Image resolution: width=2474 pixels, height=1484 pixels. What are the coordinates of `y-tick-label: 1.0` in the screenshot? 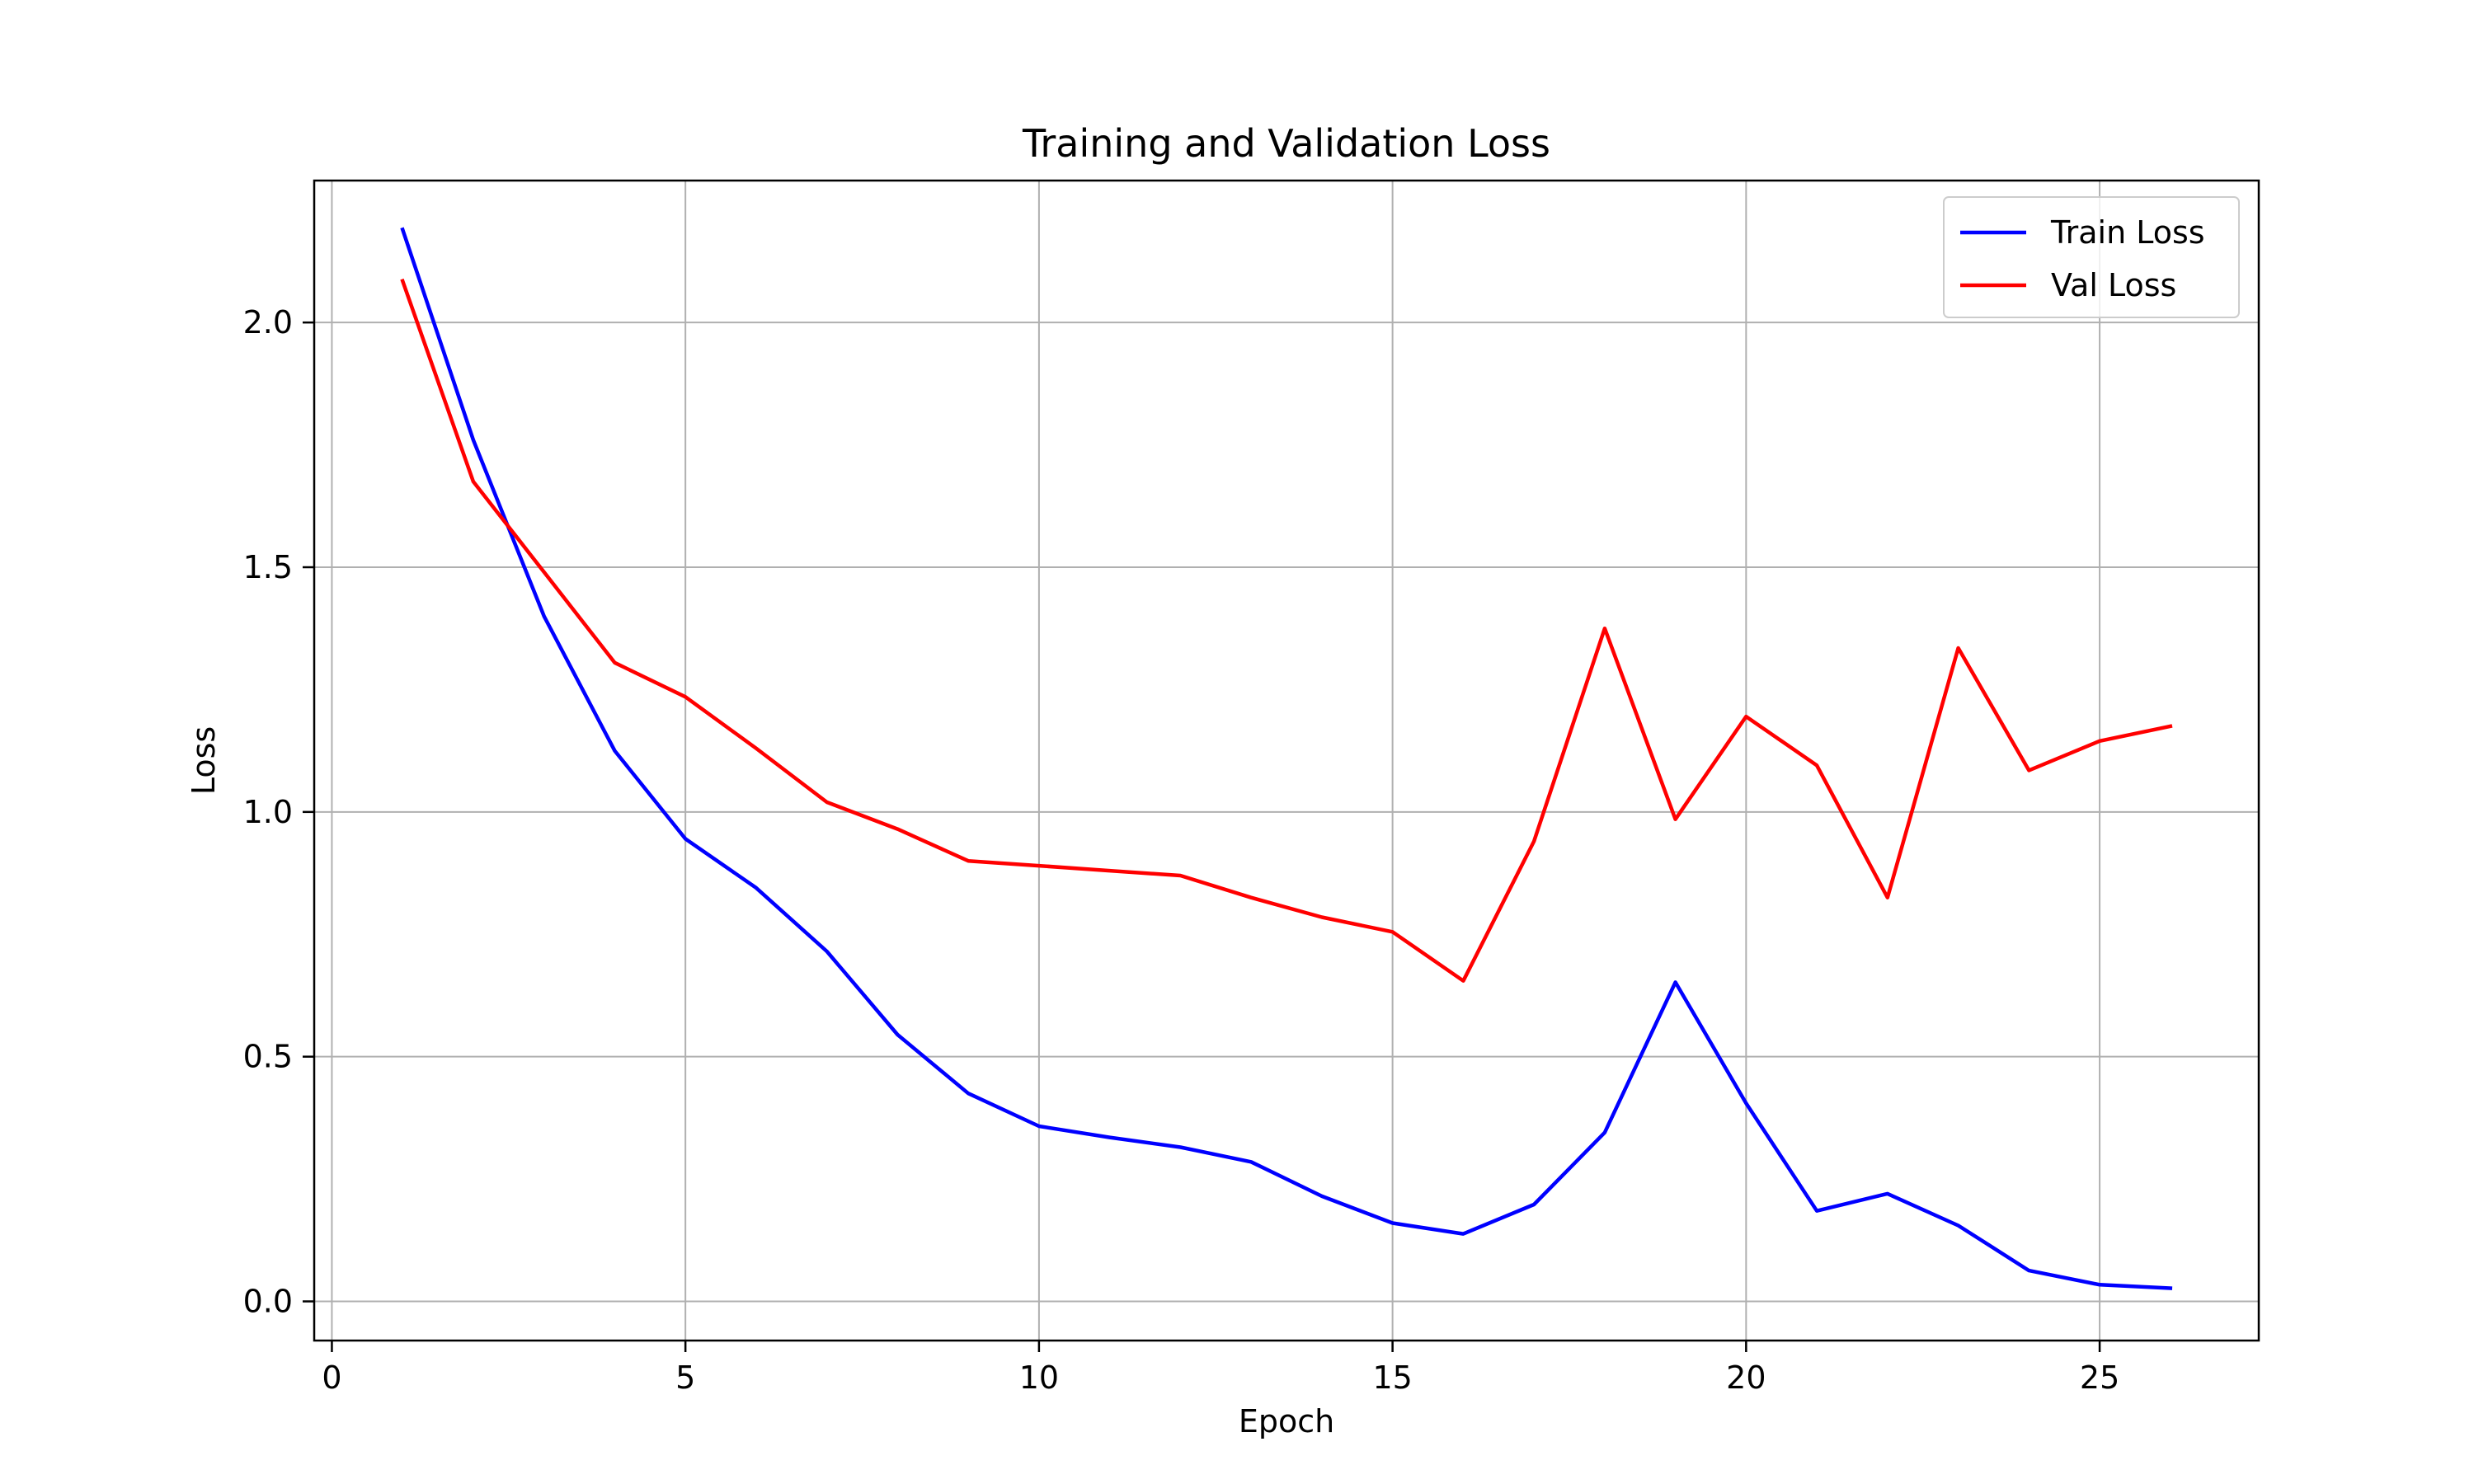 It's located at (268, 812).